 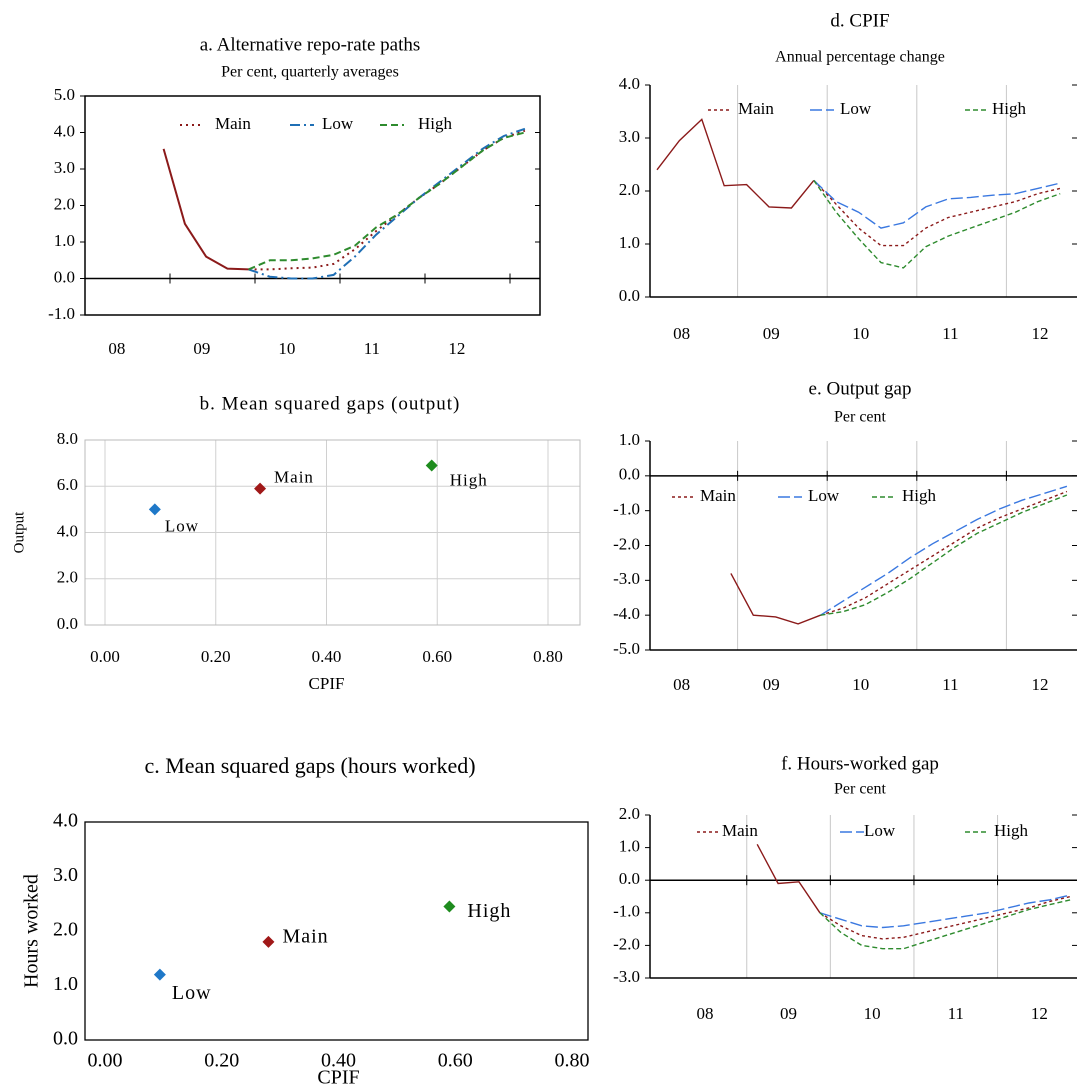 I want to click on y-tick-label: -5.0, so click(x=626, y=648).